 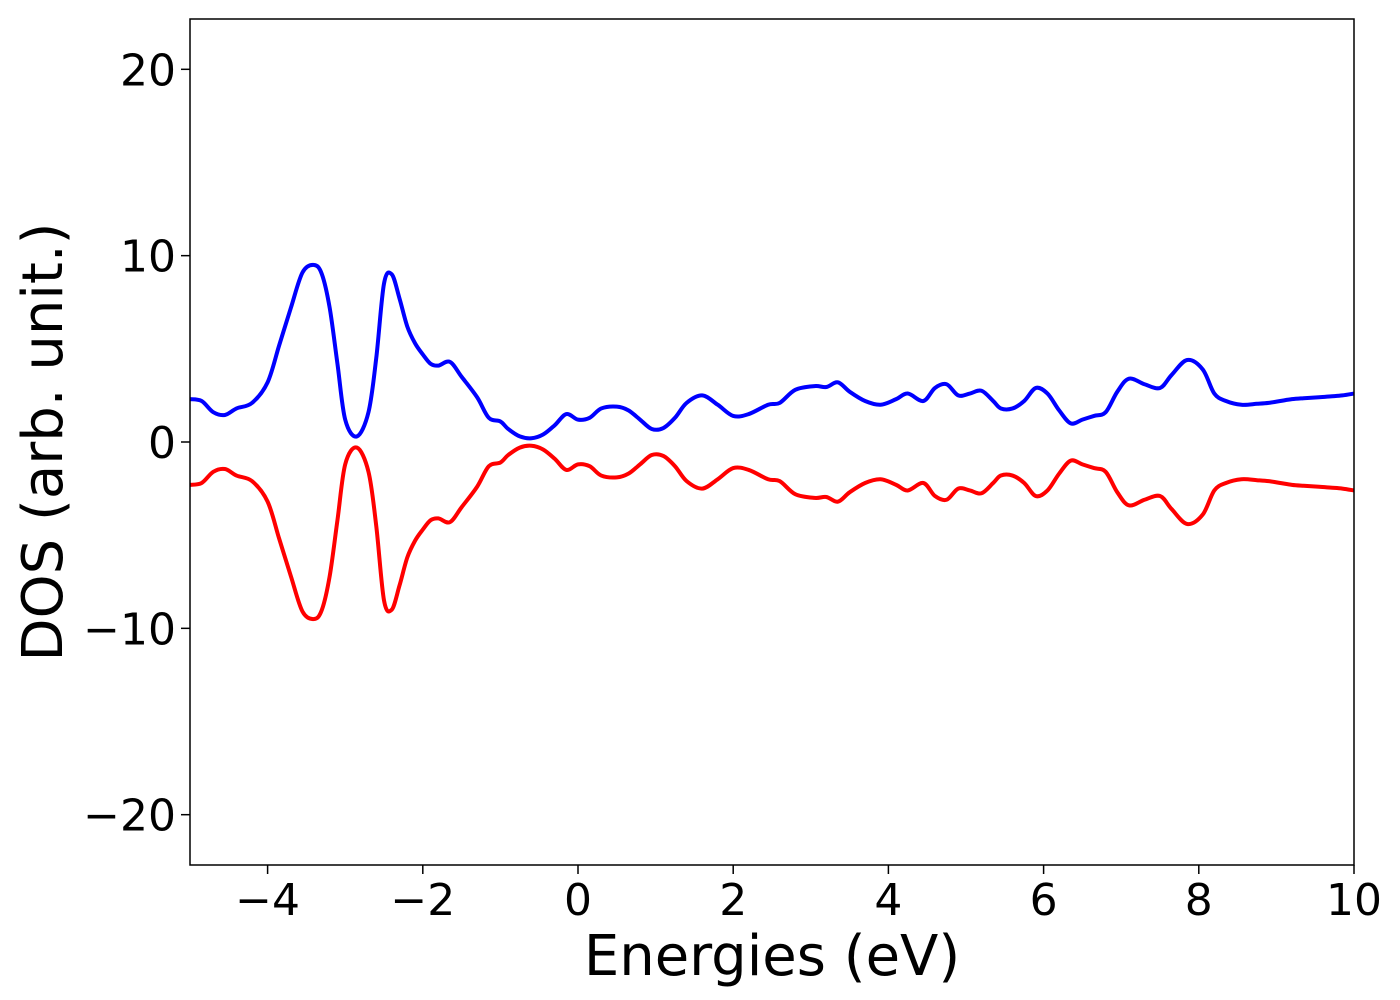 What do you see at coordinates (136, 443) in the screenshot?
I see `y-axis-ticks: −20 −10 0 10 20` at bounding box center [136, 443].